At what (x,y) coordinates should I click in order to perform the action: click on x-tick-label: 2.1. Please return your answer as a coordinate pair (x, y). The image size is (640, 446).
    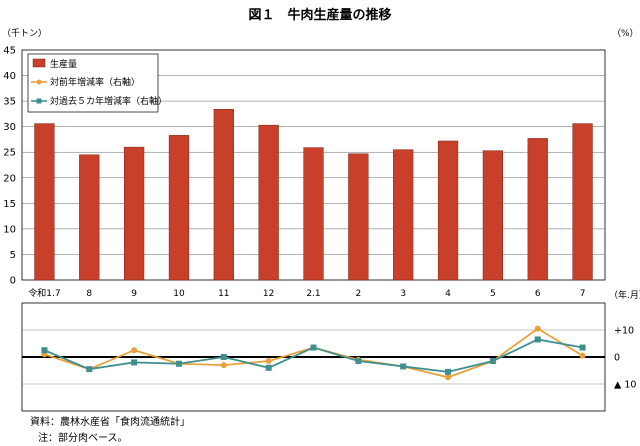
    Looking at the image, I should click on (313, 294).